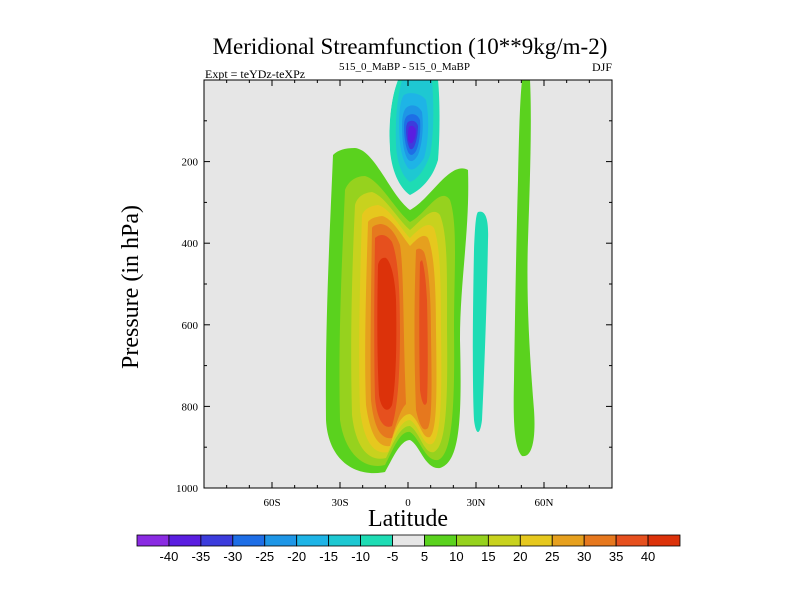 This screenshot has width=800, height=600. What do you see at coordinates (524, 268) in the screenshot?
I see `contour-nh-positive-band` at bounding box center [524, 268].